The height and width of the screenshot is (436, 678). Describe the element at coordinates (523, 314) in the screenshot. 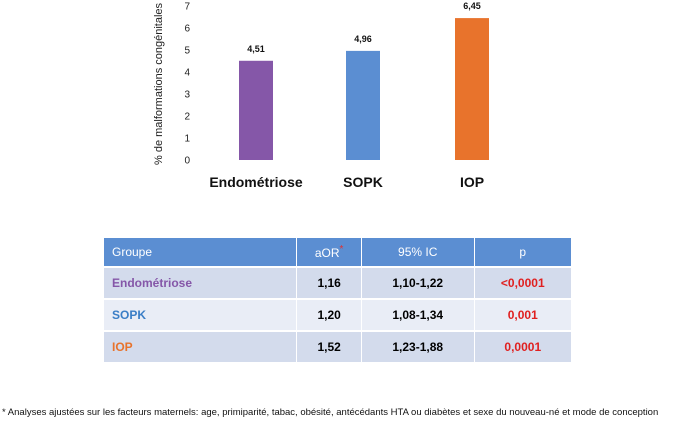

I see `p-cell: 0,001` at that location.